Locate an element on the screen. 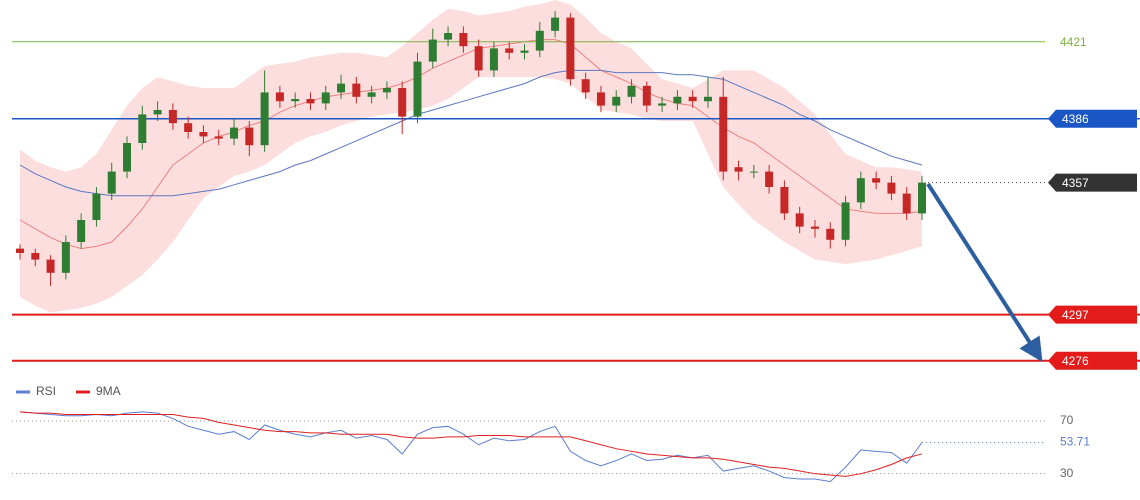  legend-label: RSI is located at coordinates (46, 391).